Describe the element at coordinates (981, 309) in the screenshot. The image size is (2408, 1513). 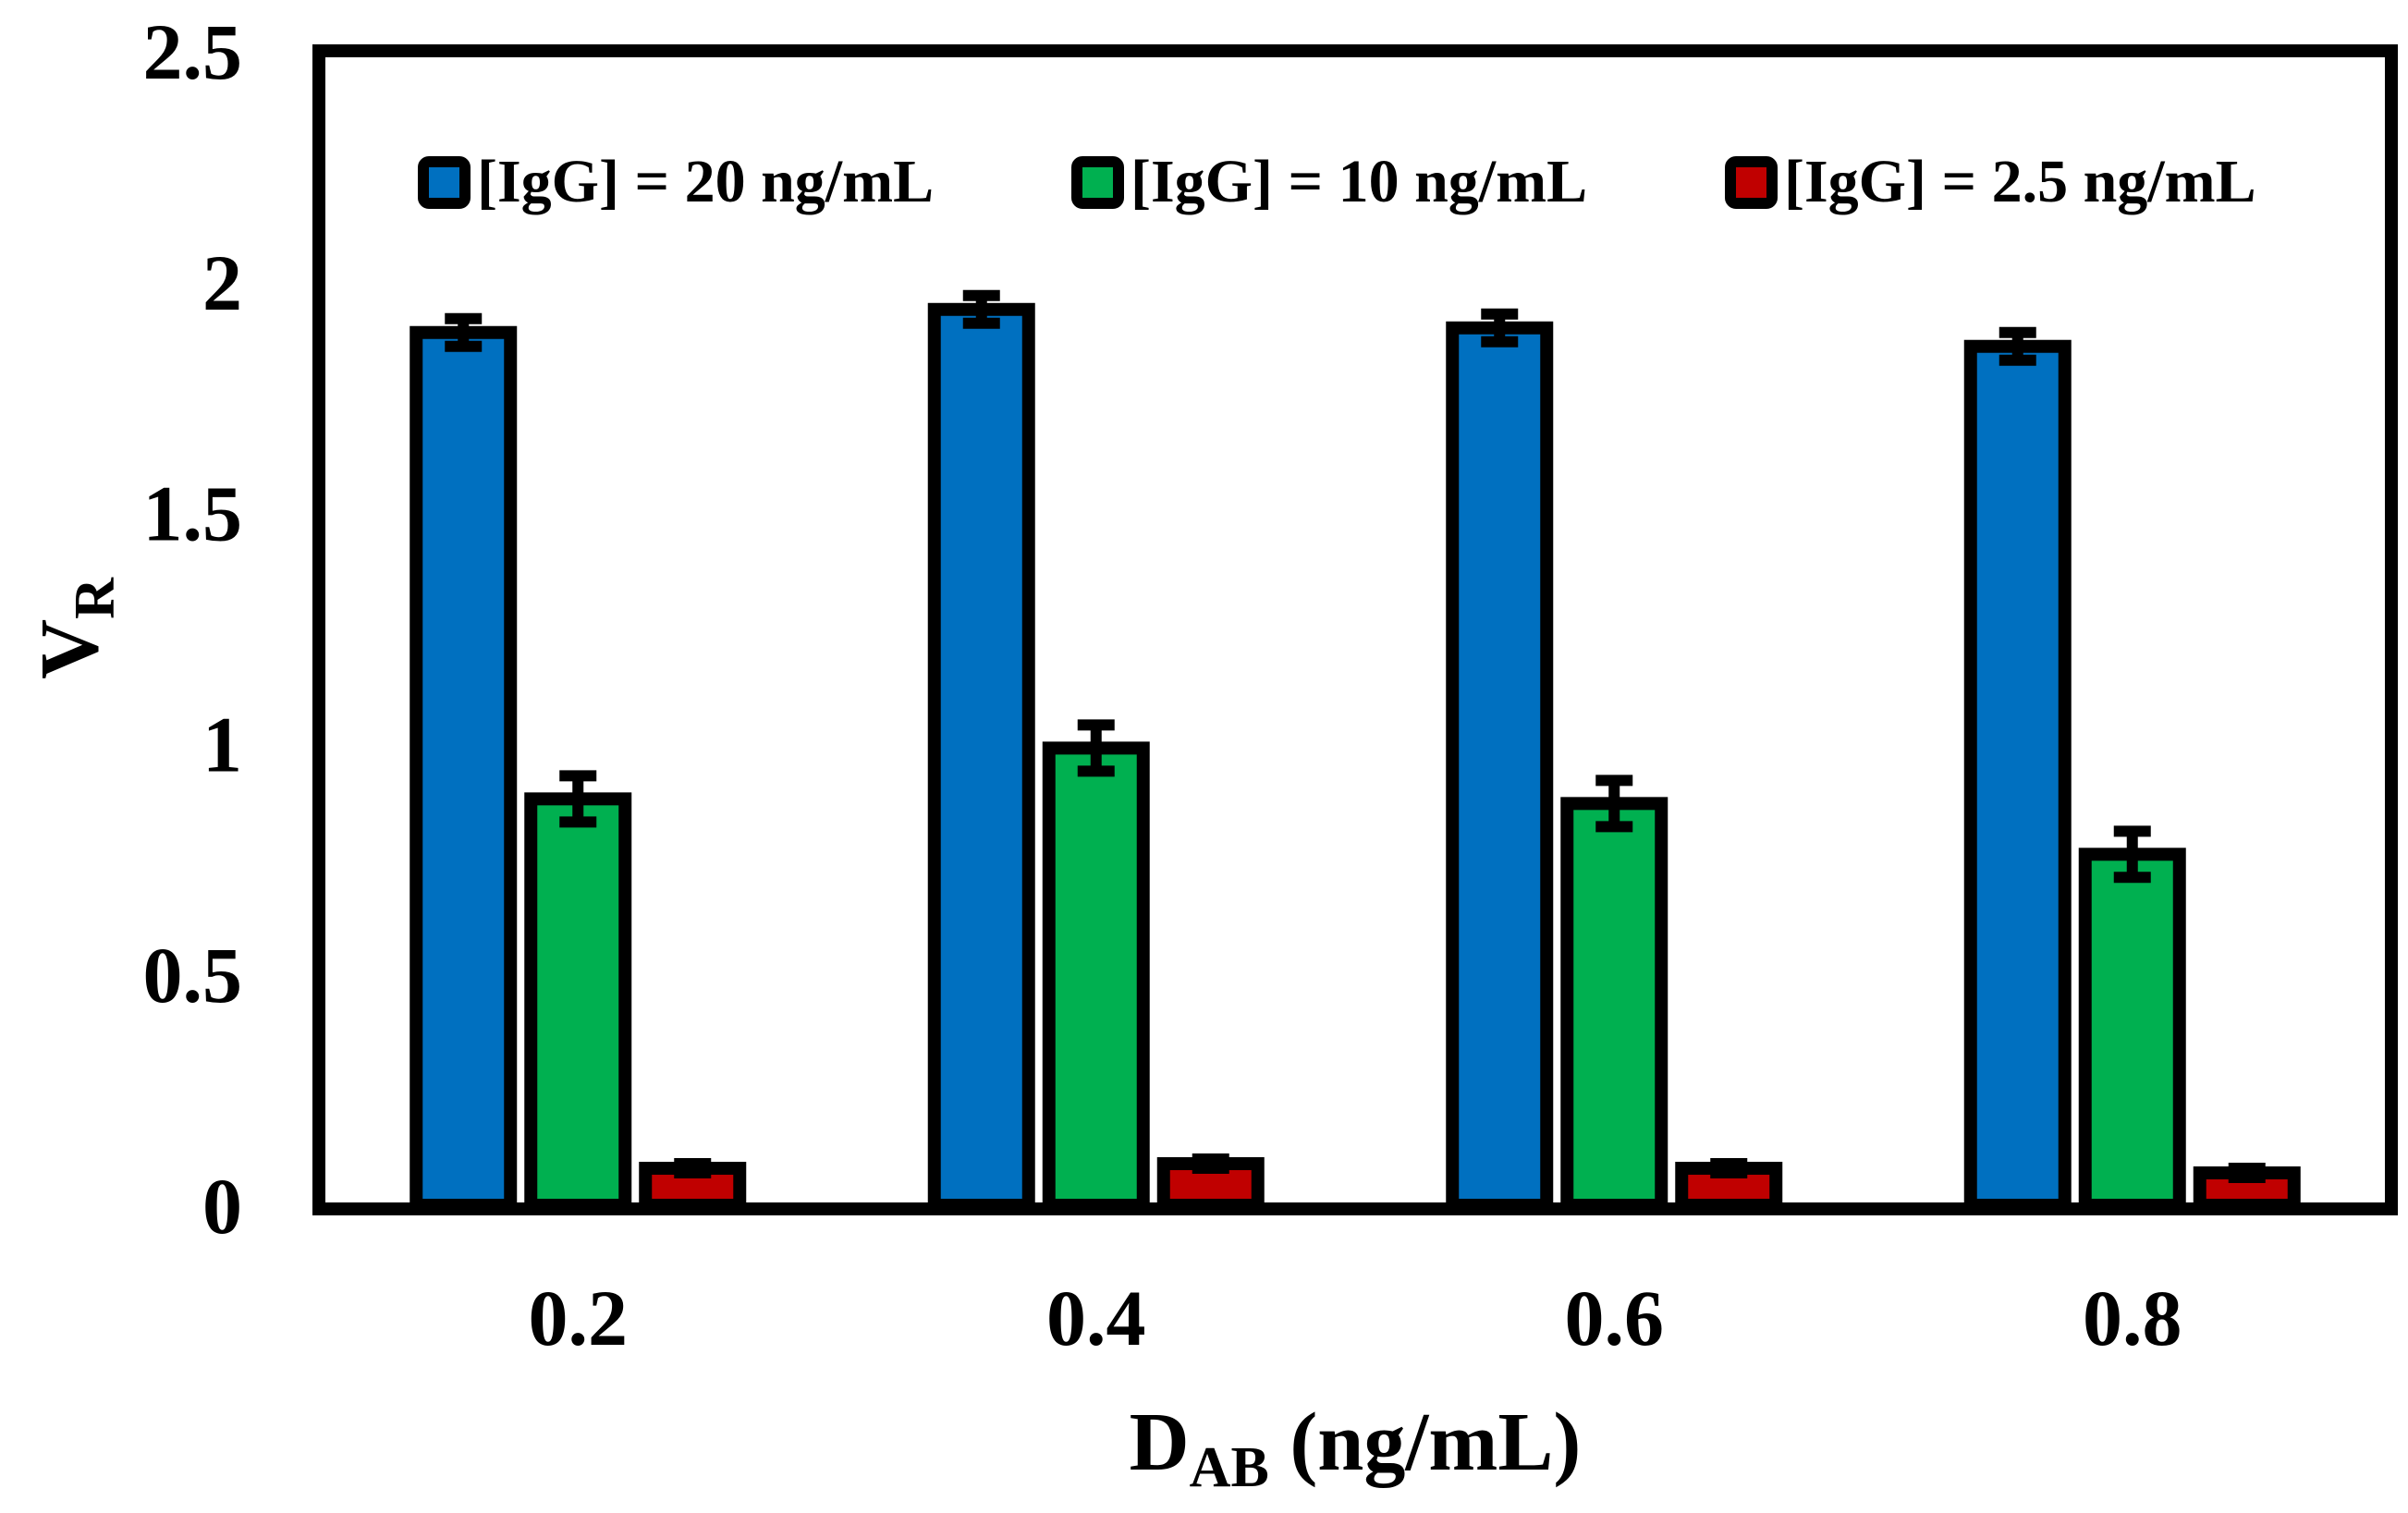
I see `error-bar-series1-0.4` at that location.